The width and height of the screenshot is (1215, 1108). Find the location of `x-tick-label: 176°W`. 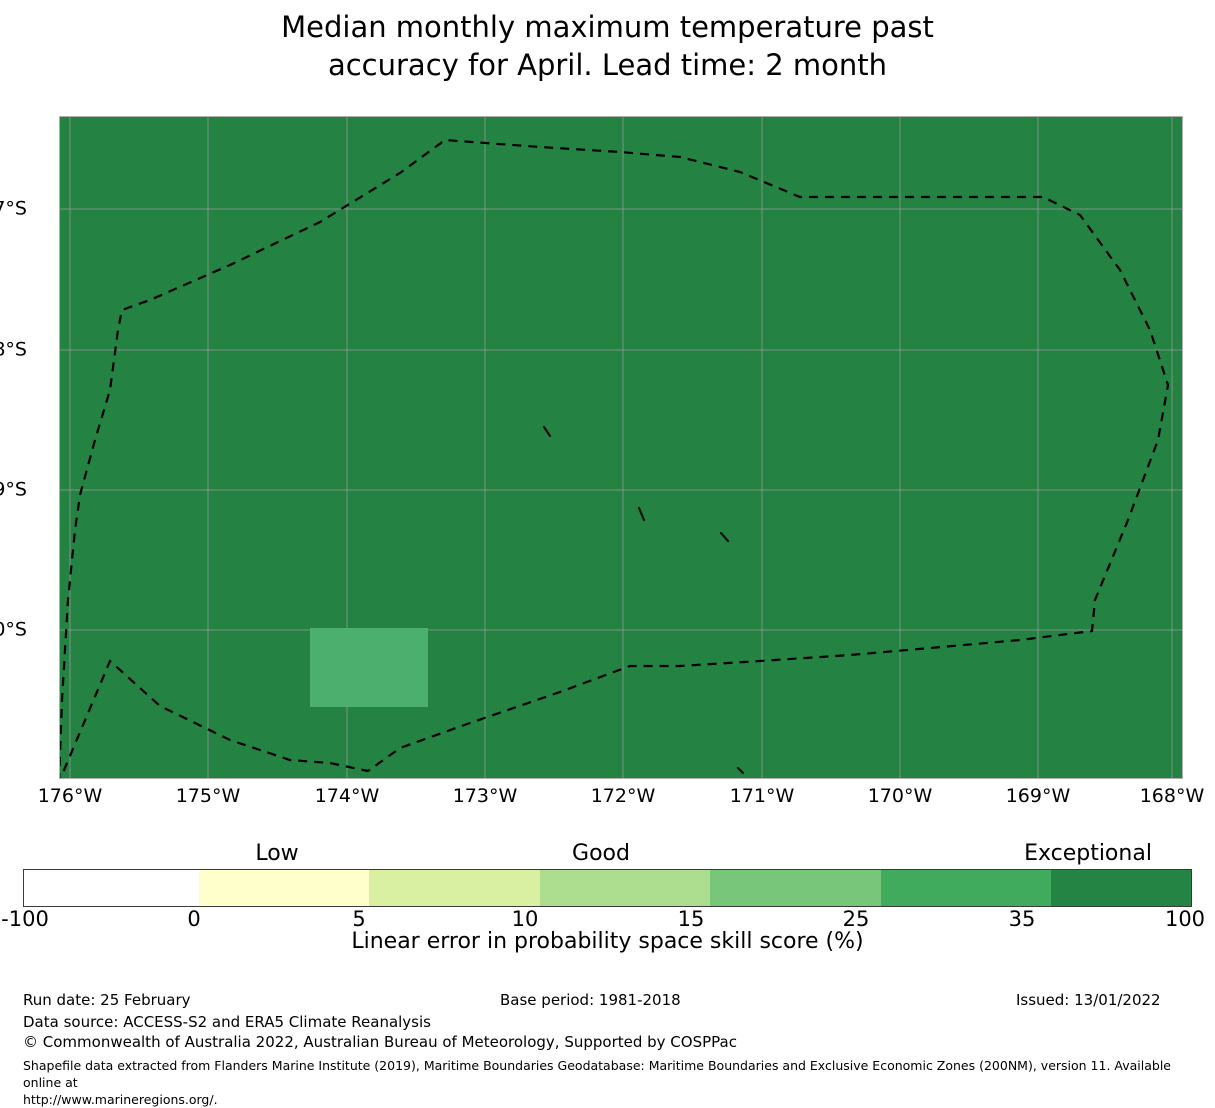

x-tick-label: 176°W is located at coordinates (70, 796).